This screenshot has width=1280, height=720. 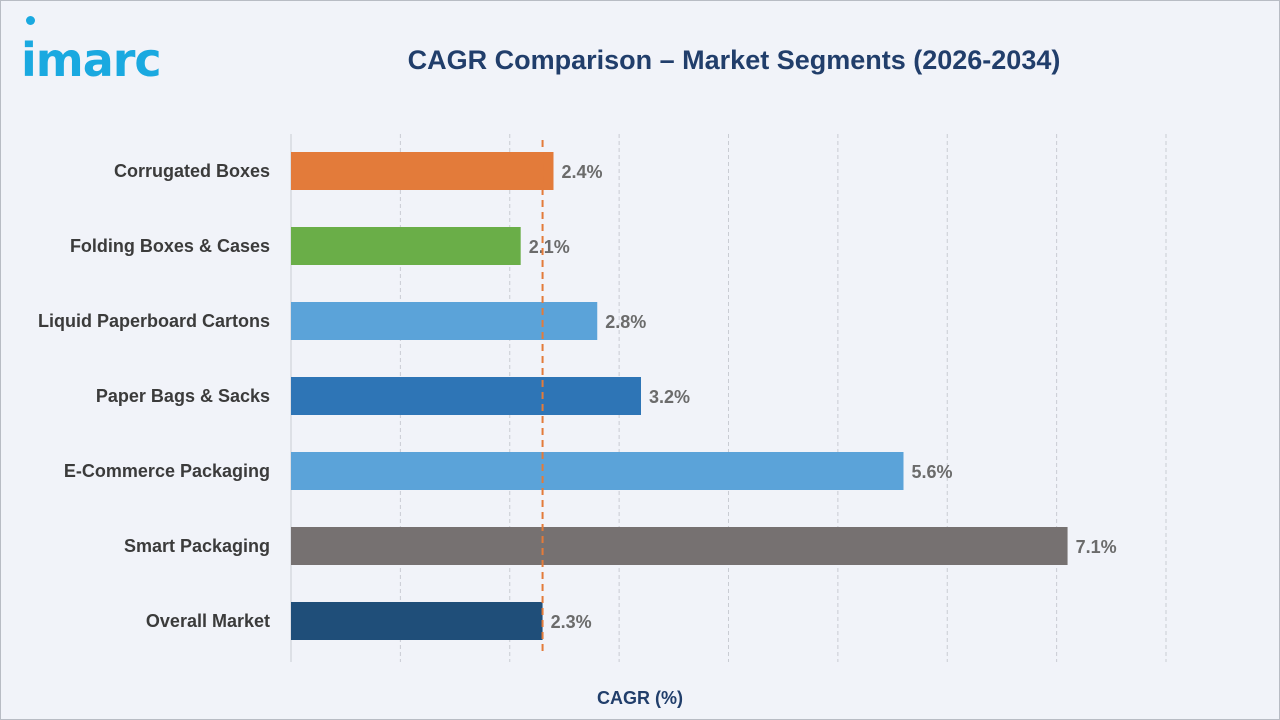 What do you see at coordinates (640, 698) in the screenshot?
I see `x-axis-title: CAGR (%)` at bounding box center [640, 698].